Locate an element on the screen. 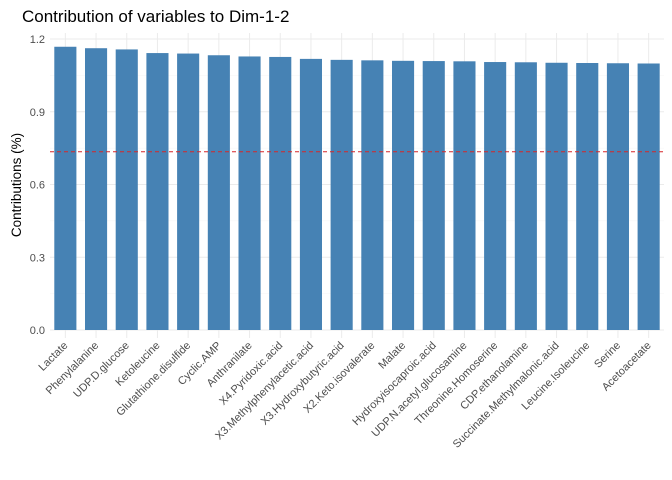 The image size is (672, 480). bar-x3-hydroxybutyric-acid is located at coordinates (341, 194).